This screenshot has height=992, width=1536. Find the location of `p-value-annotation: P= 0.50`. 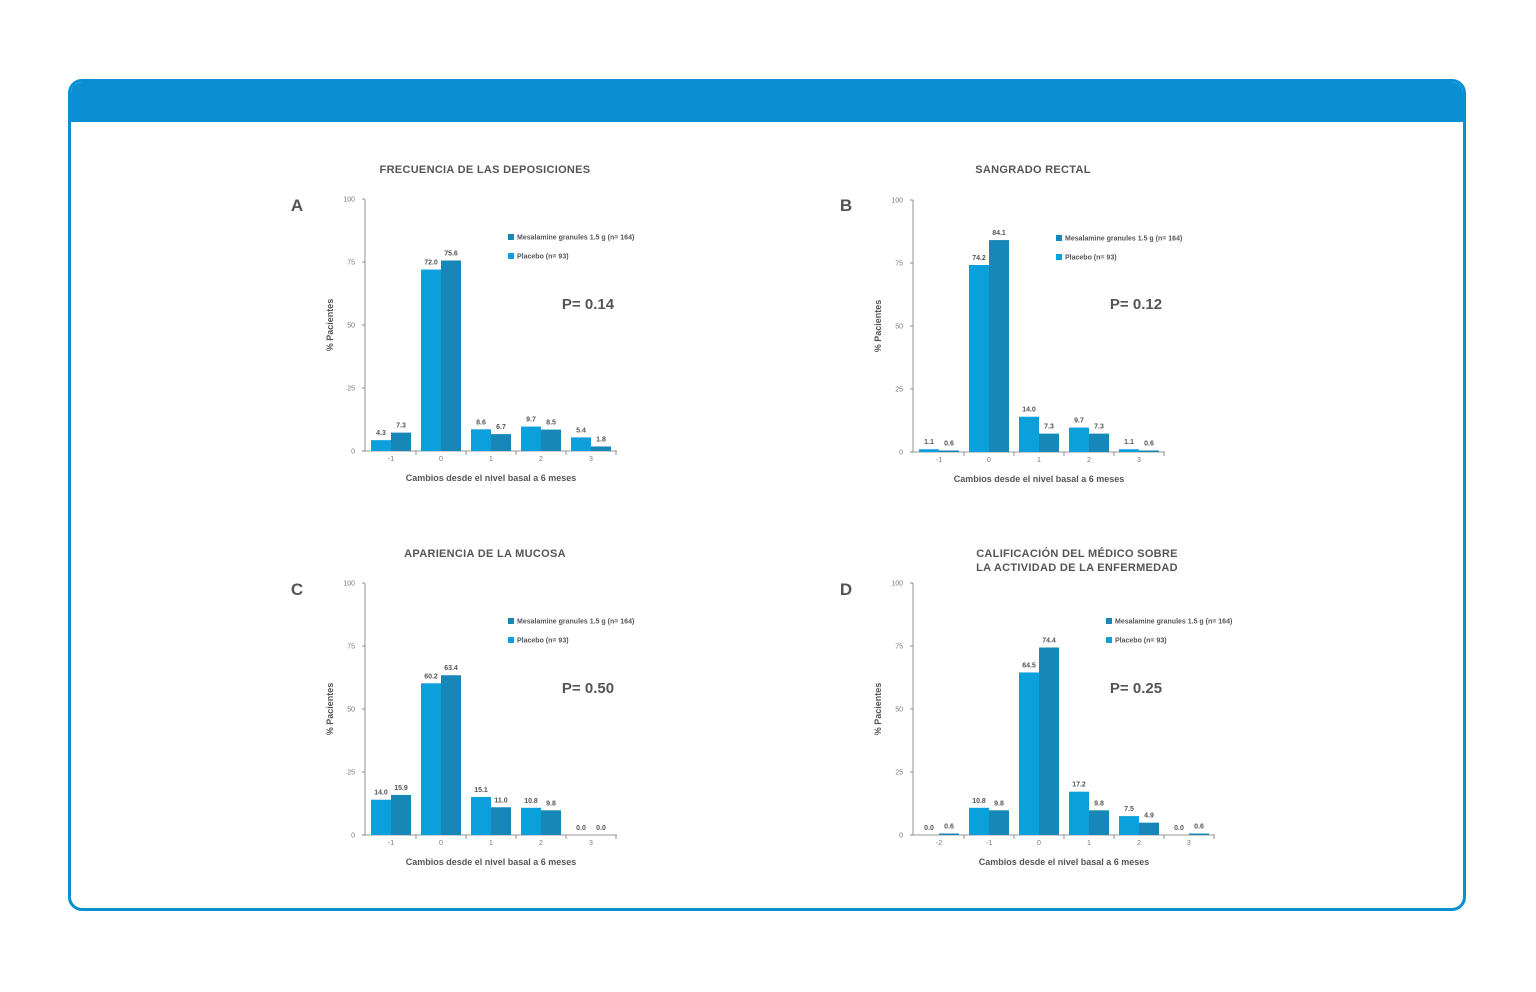

p-value-annotation: P= 0.50 is located at coordinates (588, 688).